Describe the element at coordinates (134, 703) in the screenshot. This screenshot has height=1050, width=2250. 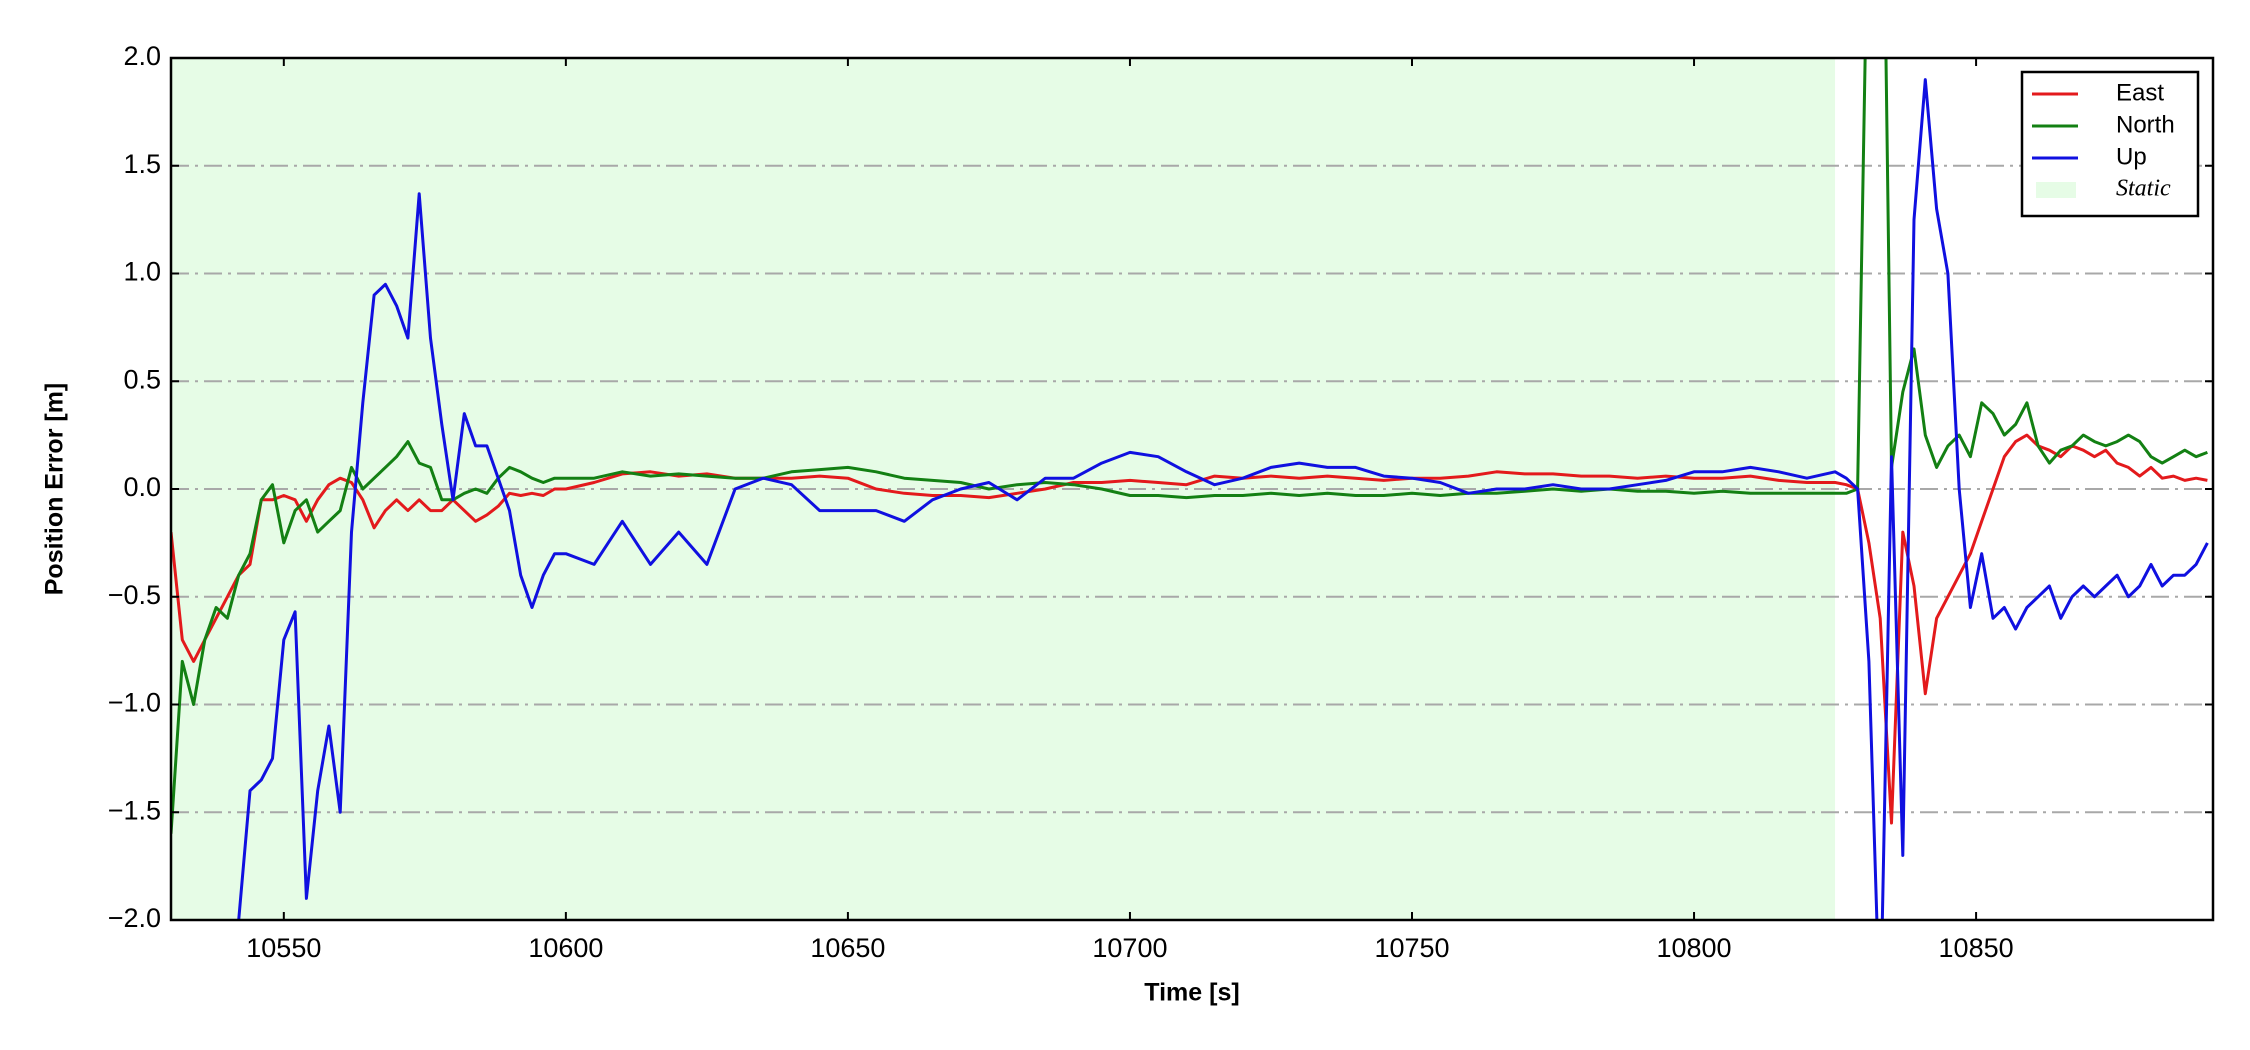
I see `y-tick-label: −1.0` at that location.